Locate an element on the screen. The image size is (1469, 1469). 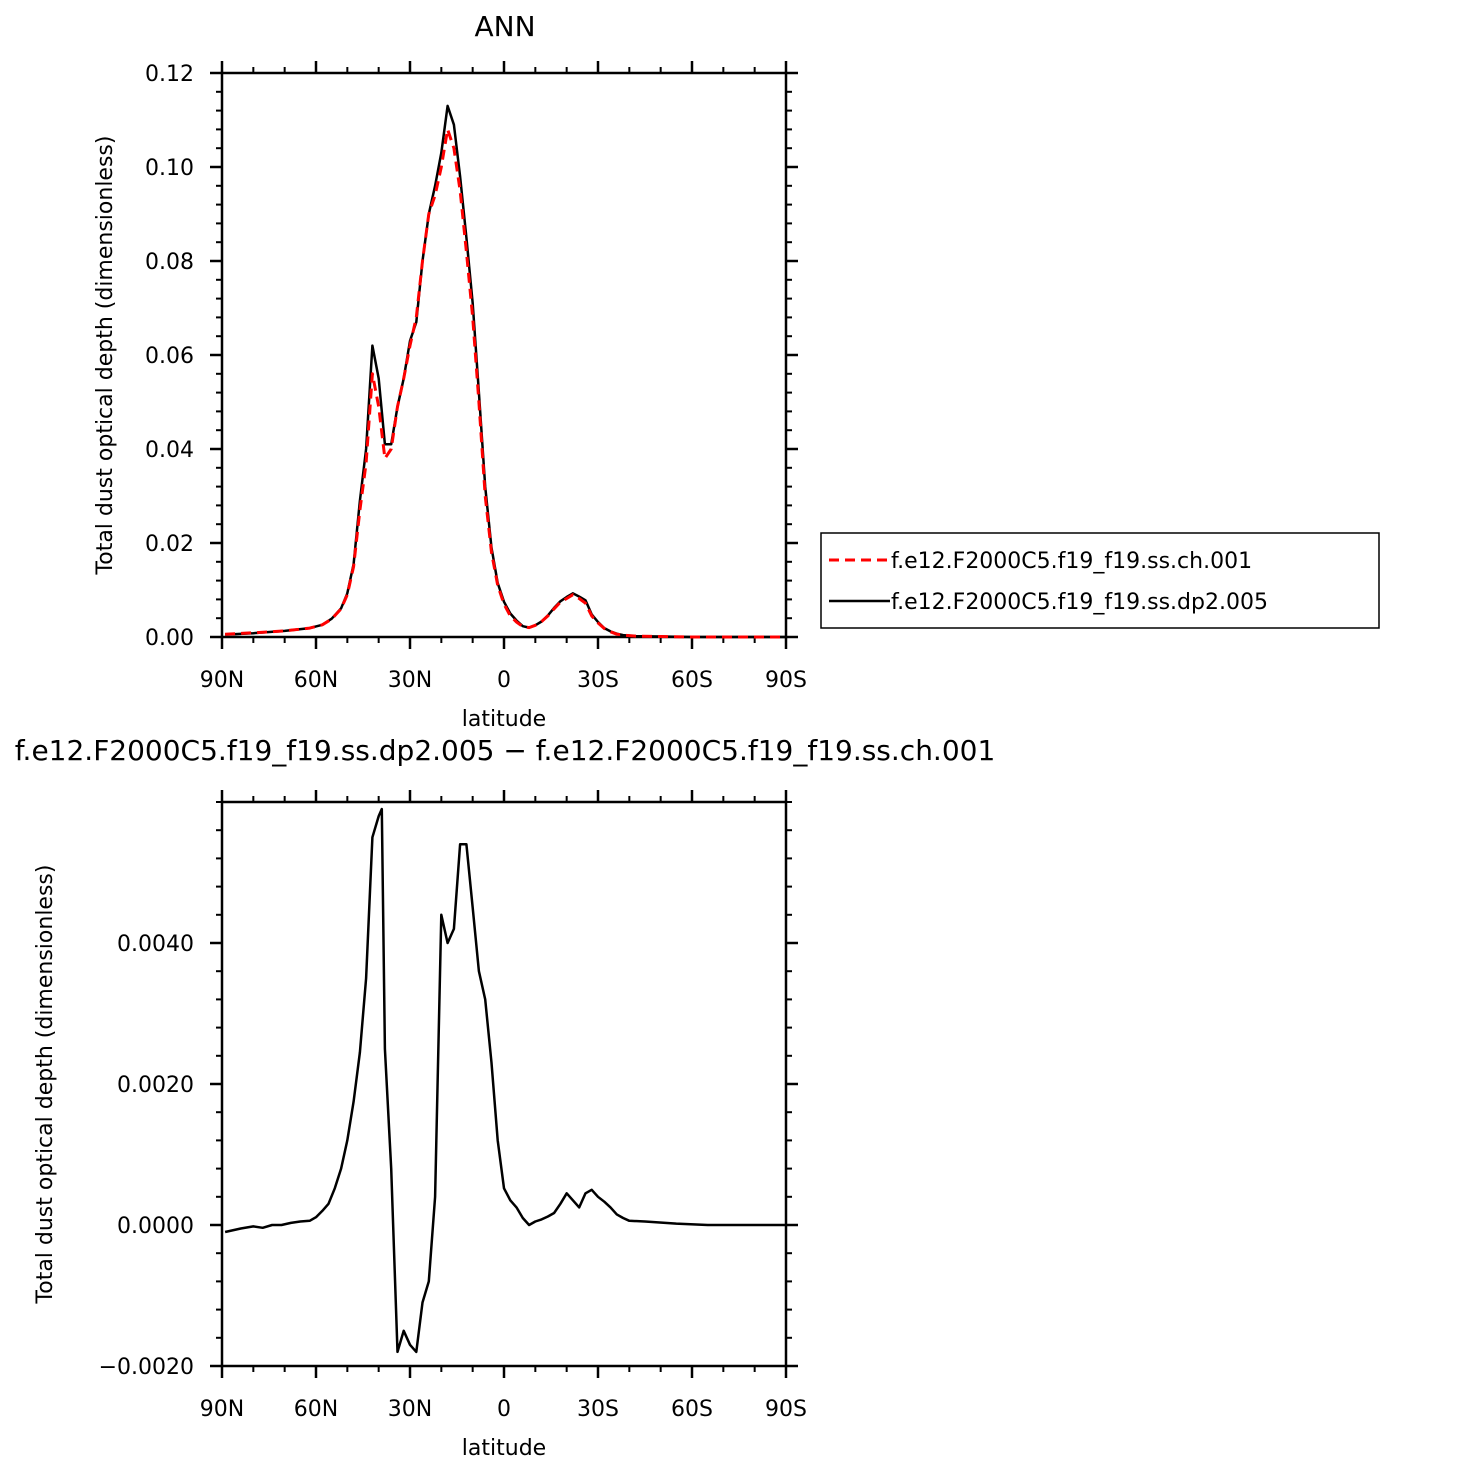
top-series-lines is located at coordinates (505, 371).